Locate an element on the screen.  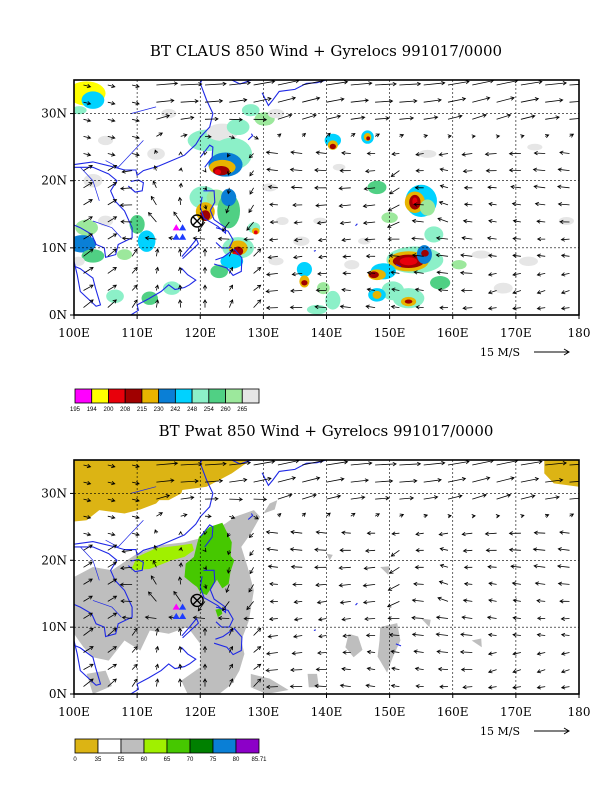
vector-reference-arrow is located at coordinates (552, 731).